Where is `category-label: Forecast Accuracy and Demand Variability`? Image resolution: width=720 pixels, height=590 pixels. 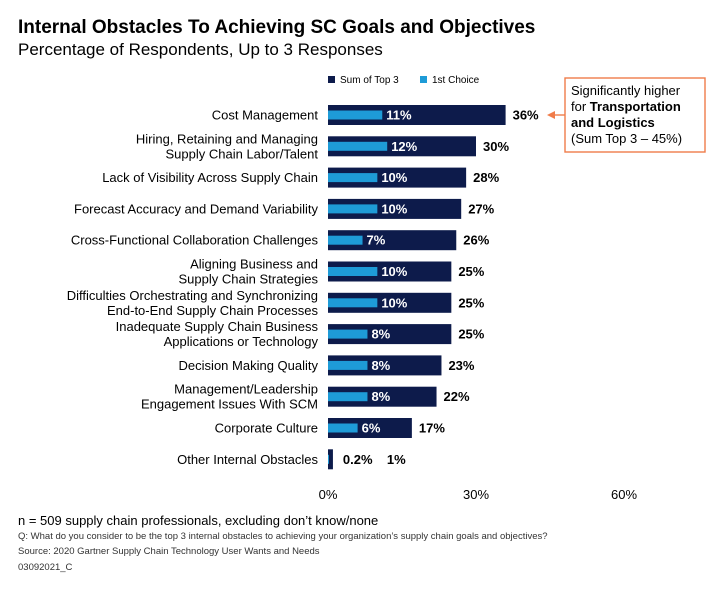 category-label: Forecast Accuracy and Demand Variability is located at coordinates (196, 208).